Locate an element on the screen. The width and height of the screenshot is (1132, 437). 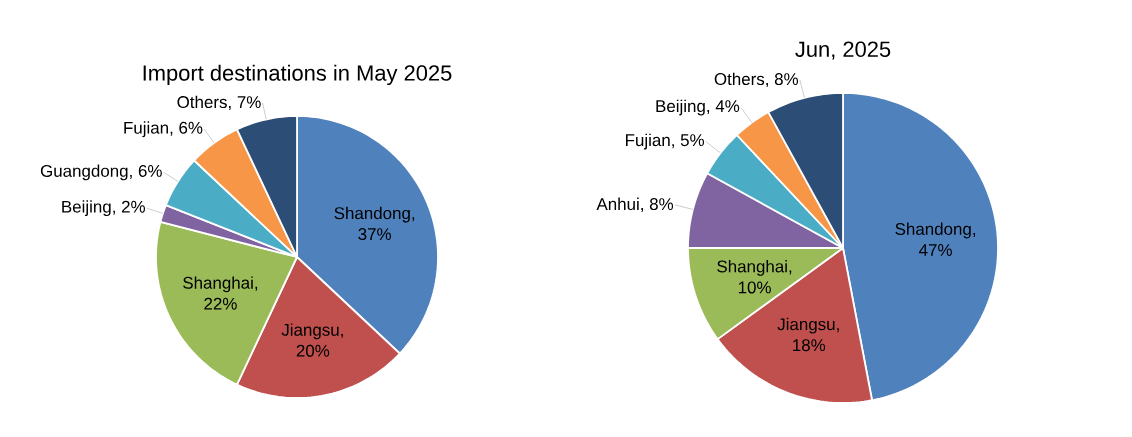
slice-label: Anhui is located at coordinates (617, 204).